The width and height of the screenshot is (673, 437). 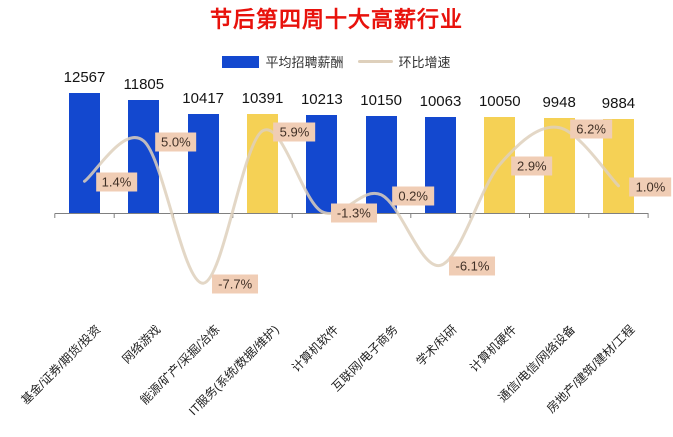 What do you see at coordinates (650, 187) in the screenshot?
I see `growth-value-label: 1.0%` at bounding box center [650, 187].